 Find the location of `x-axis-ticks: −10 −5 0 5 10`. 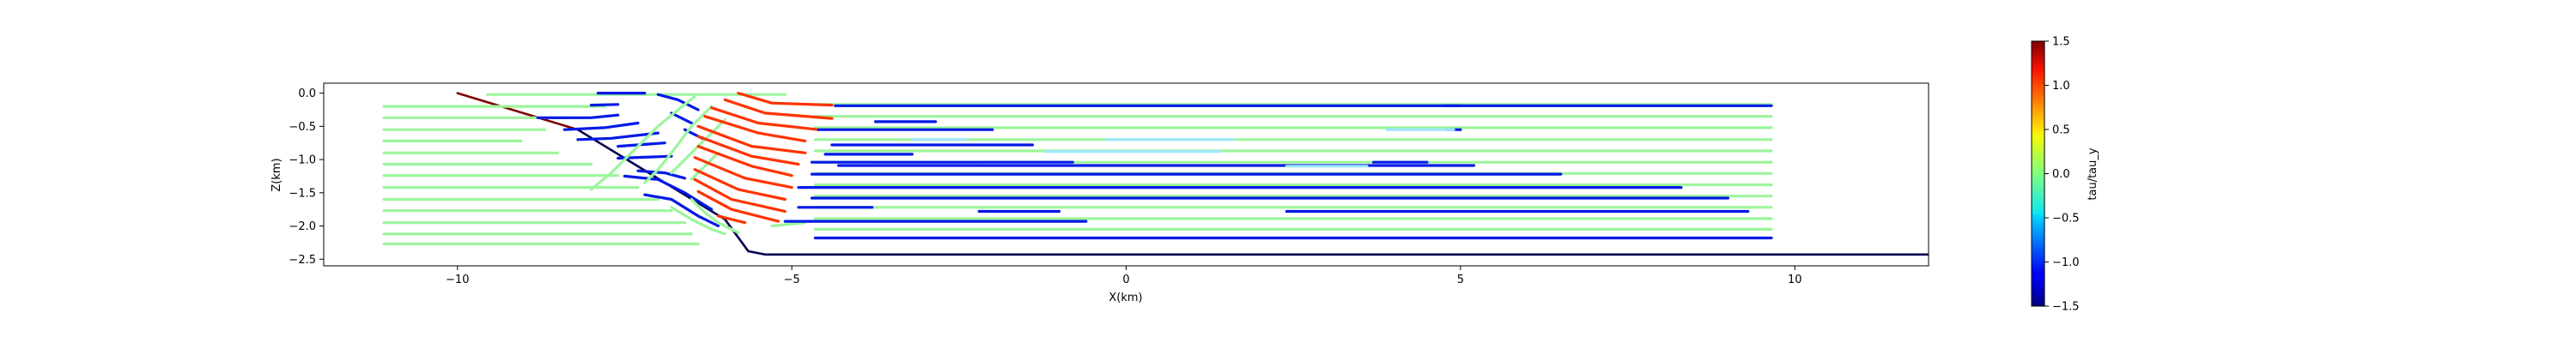

x-axis-ticks: −10 −5 0 5 10 is located at coordinates (1124, 276).